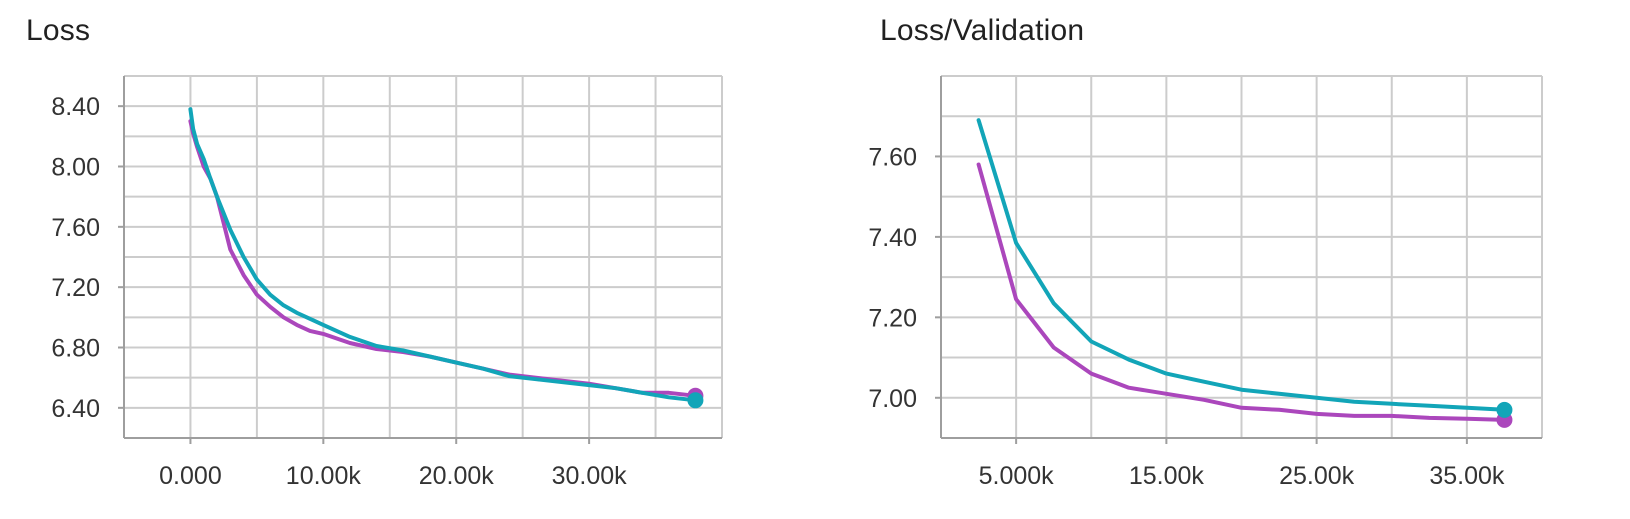 The image size is (1630, 519). What do you see at coordinates (75, 409) in the screenshot?
I see `y-tick-label: 6.40` at bounding box center [75, 409].